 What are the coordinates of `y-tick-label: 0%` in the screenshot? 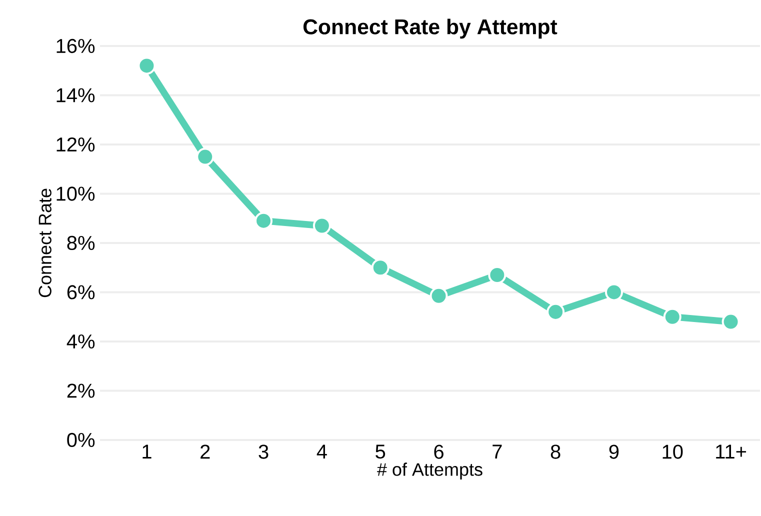 It's located at (81, 440).